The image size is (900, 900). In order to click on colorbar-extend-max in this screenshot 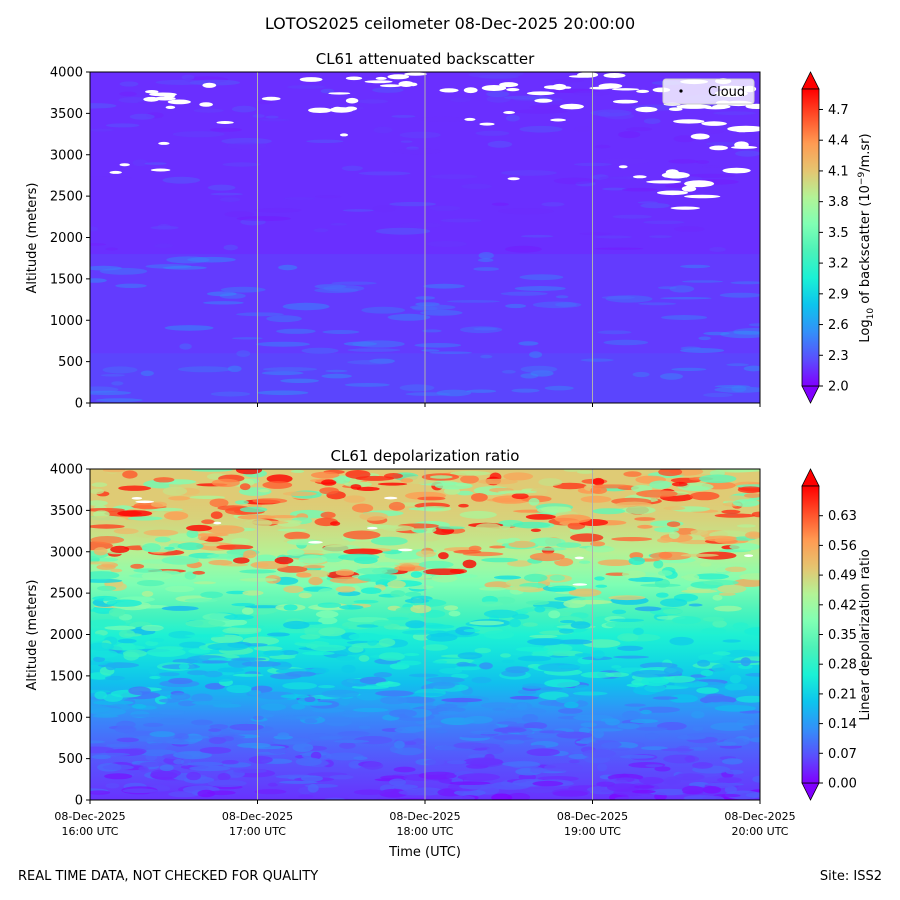, I will do `click(810, 477)`.